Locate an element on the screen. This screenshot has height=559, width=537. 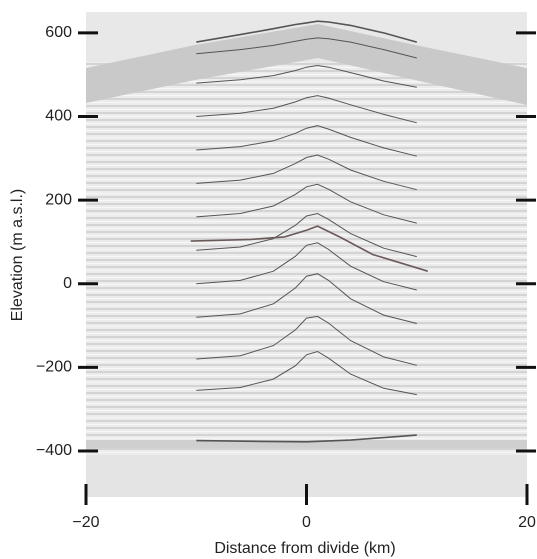
ice-surface-band is located at coordinates (306, 64).